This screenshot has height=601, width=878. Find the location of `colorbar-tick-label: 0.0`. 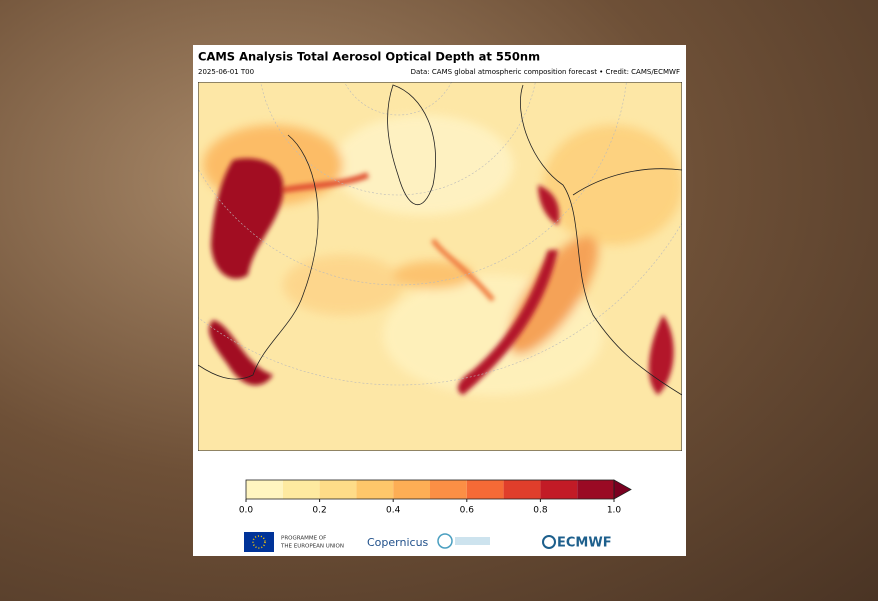

colorbar-tick-label: 0.0 is located at coordinates (246, 511).